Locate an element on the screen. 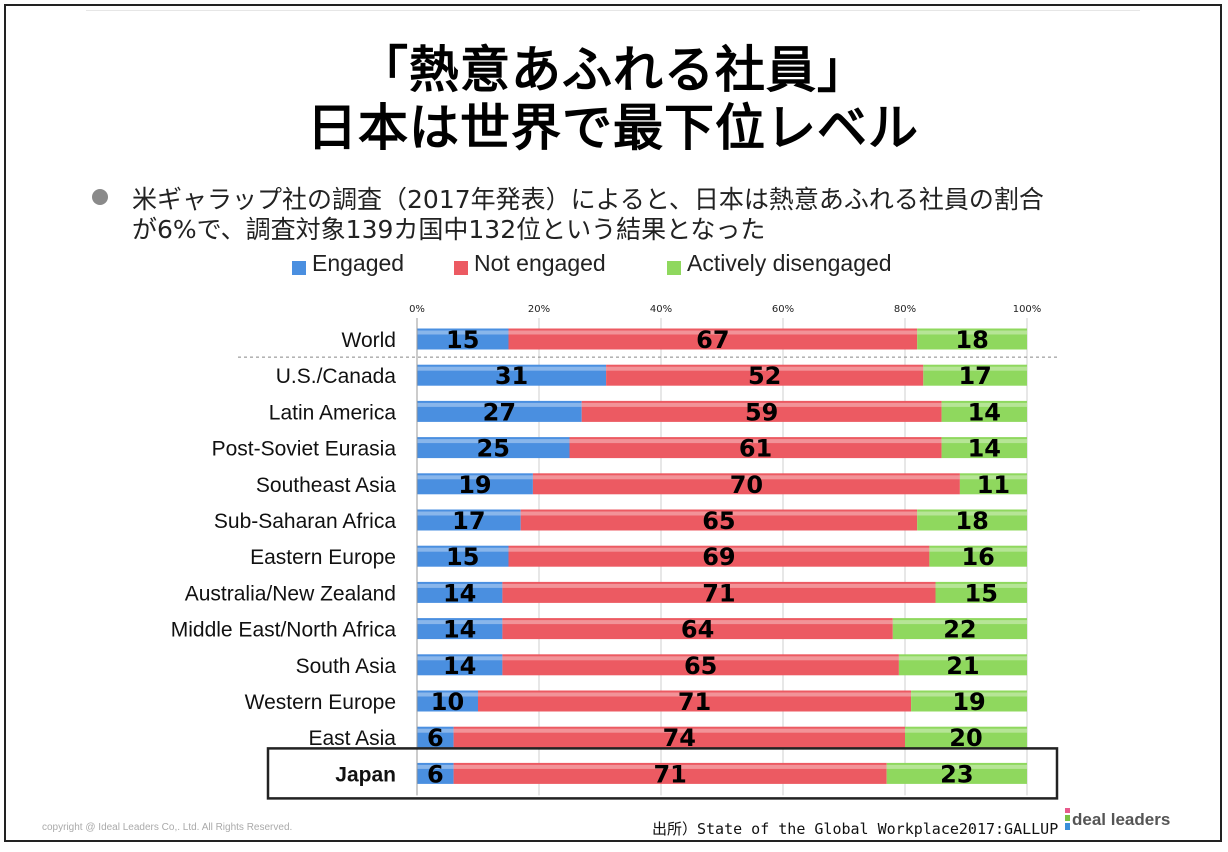 This screenshot has height=852, width=1228. highlight-box is located at coordinates (662, 773).